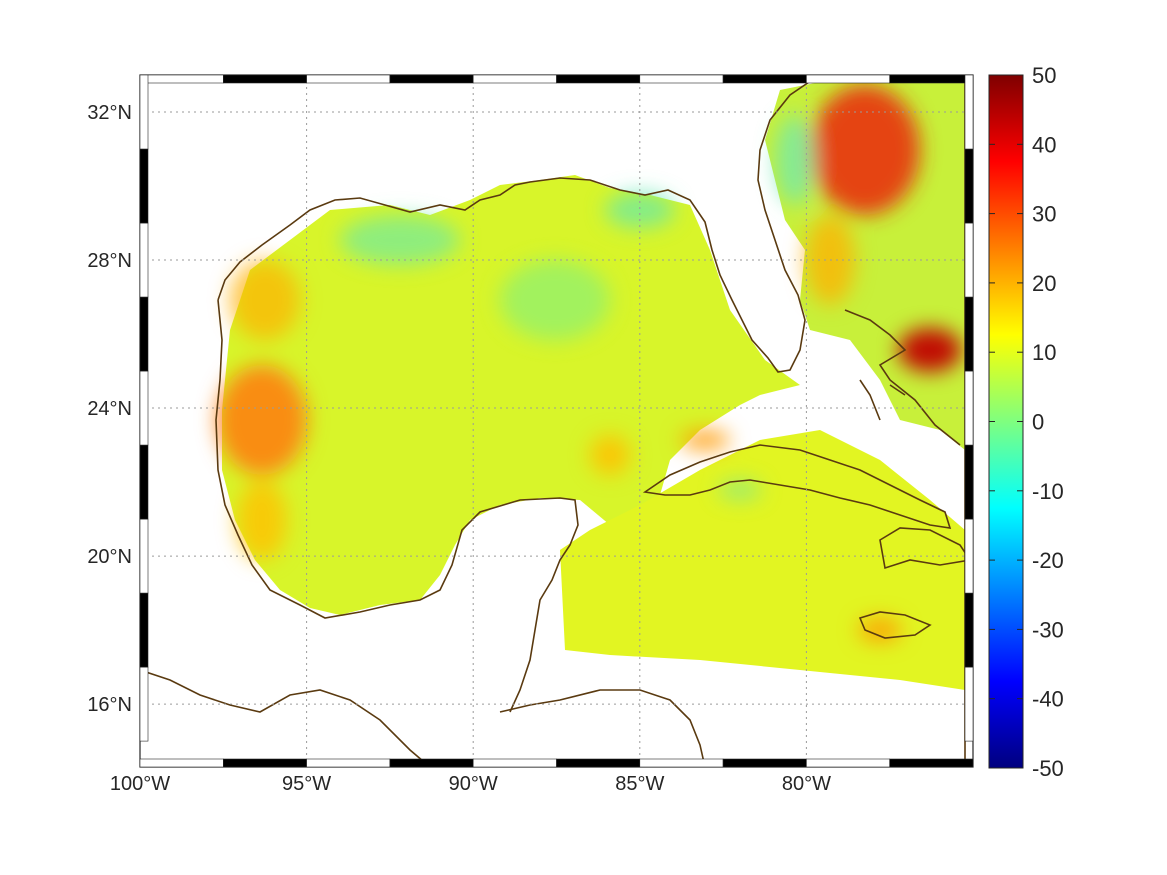 The image size is (1167, 875). What do you see at coordinates (640, 210) in the screenshot?
I see `anomaly-apalachee-low` at bounding box center [640, 210].